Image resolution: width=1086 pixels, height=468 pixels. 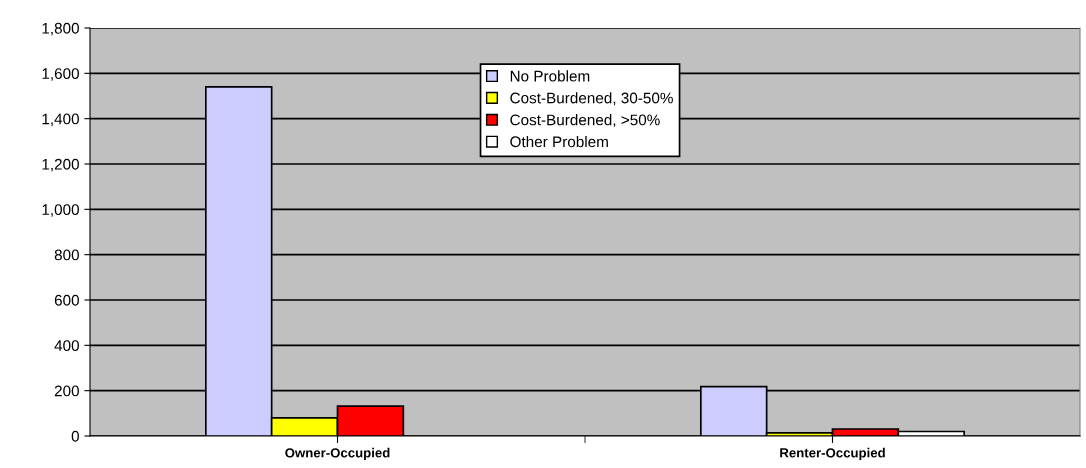 I want to click on y-tick-label: 1,800, so click(x=60, y=29).